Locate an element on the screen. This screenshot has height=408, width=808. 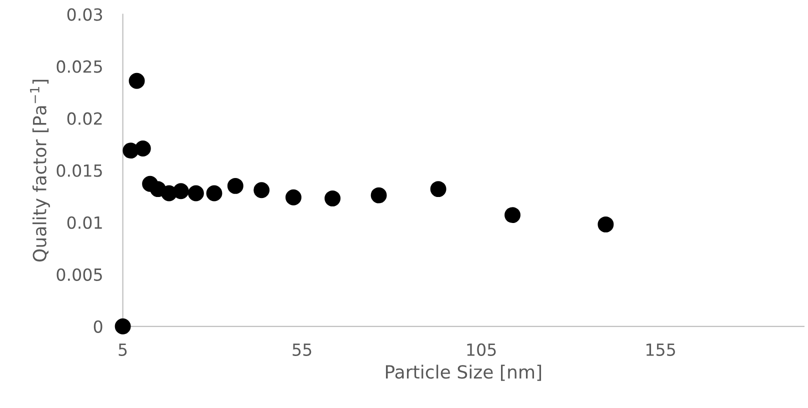
y-tick-label: 0.01 is located at coordinates (84, 222).